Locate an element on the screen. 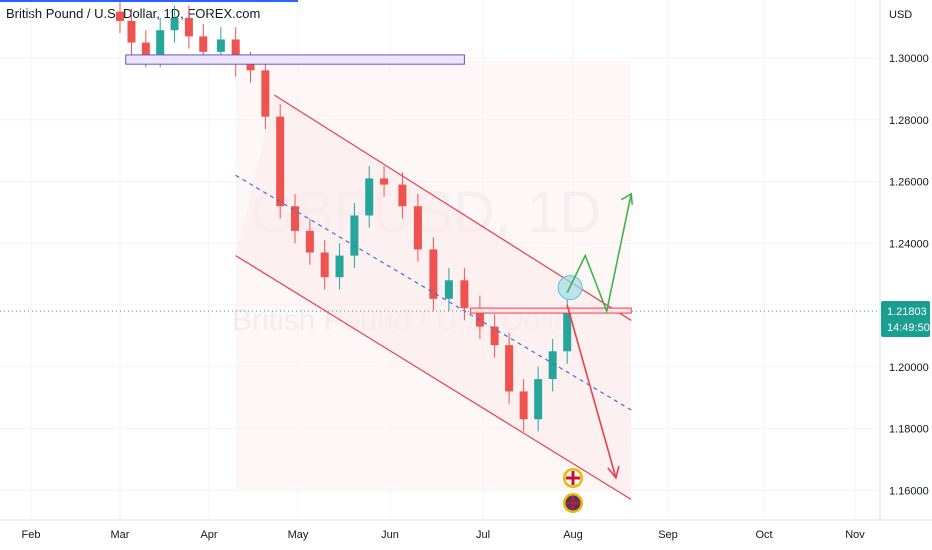 Image resolution: width=932 pixels, height=550 pixels. current-price-box is located at coordinates (905, 319).